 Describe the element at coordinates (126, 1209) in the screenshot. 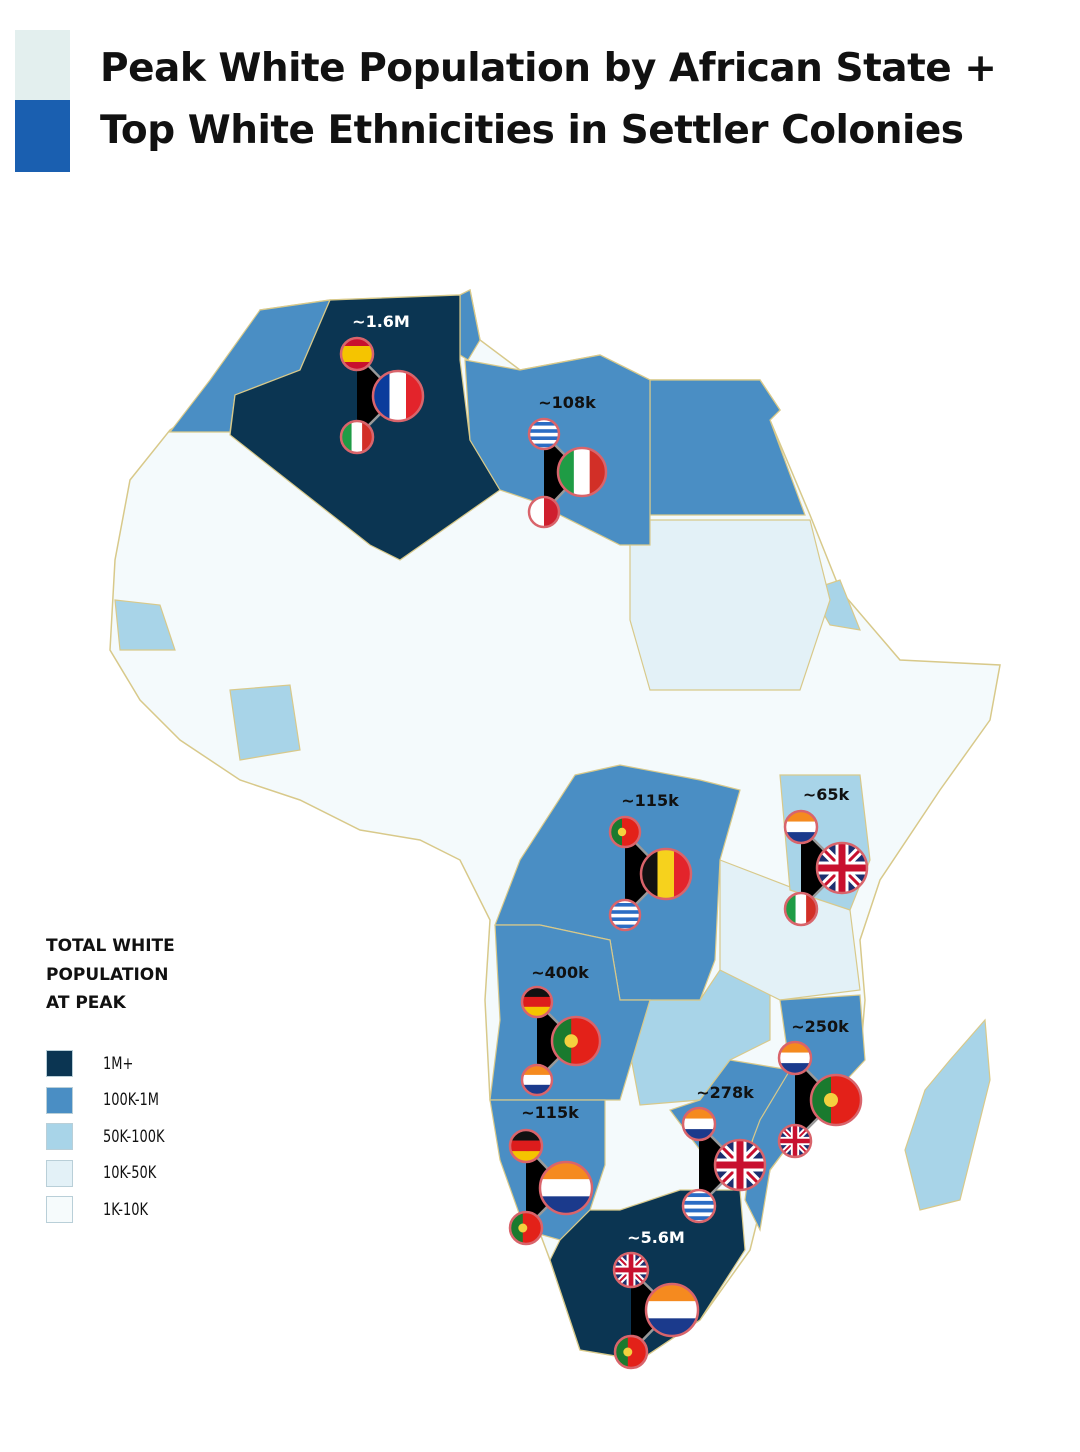

I see `legend-label: 1K-10K` at that location.